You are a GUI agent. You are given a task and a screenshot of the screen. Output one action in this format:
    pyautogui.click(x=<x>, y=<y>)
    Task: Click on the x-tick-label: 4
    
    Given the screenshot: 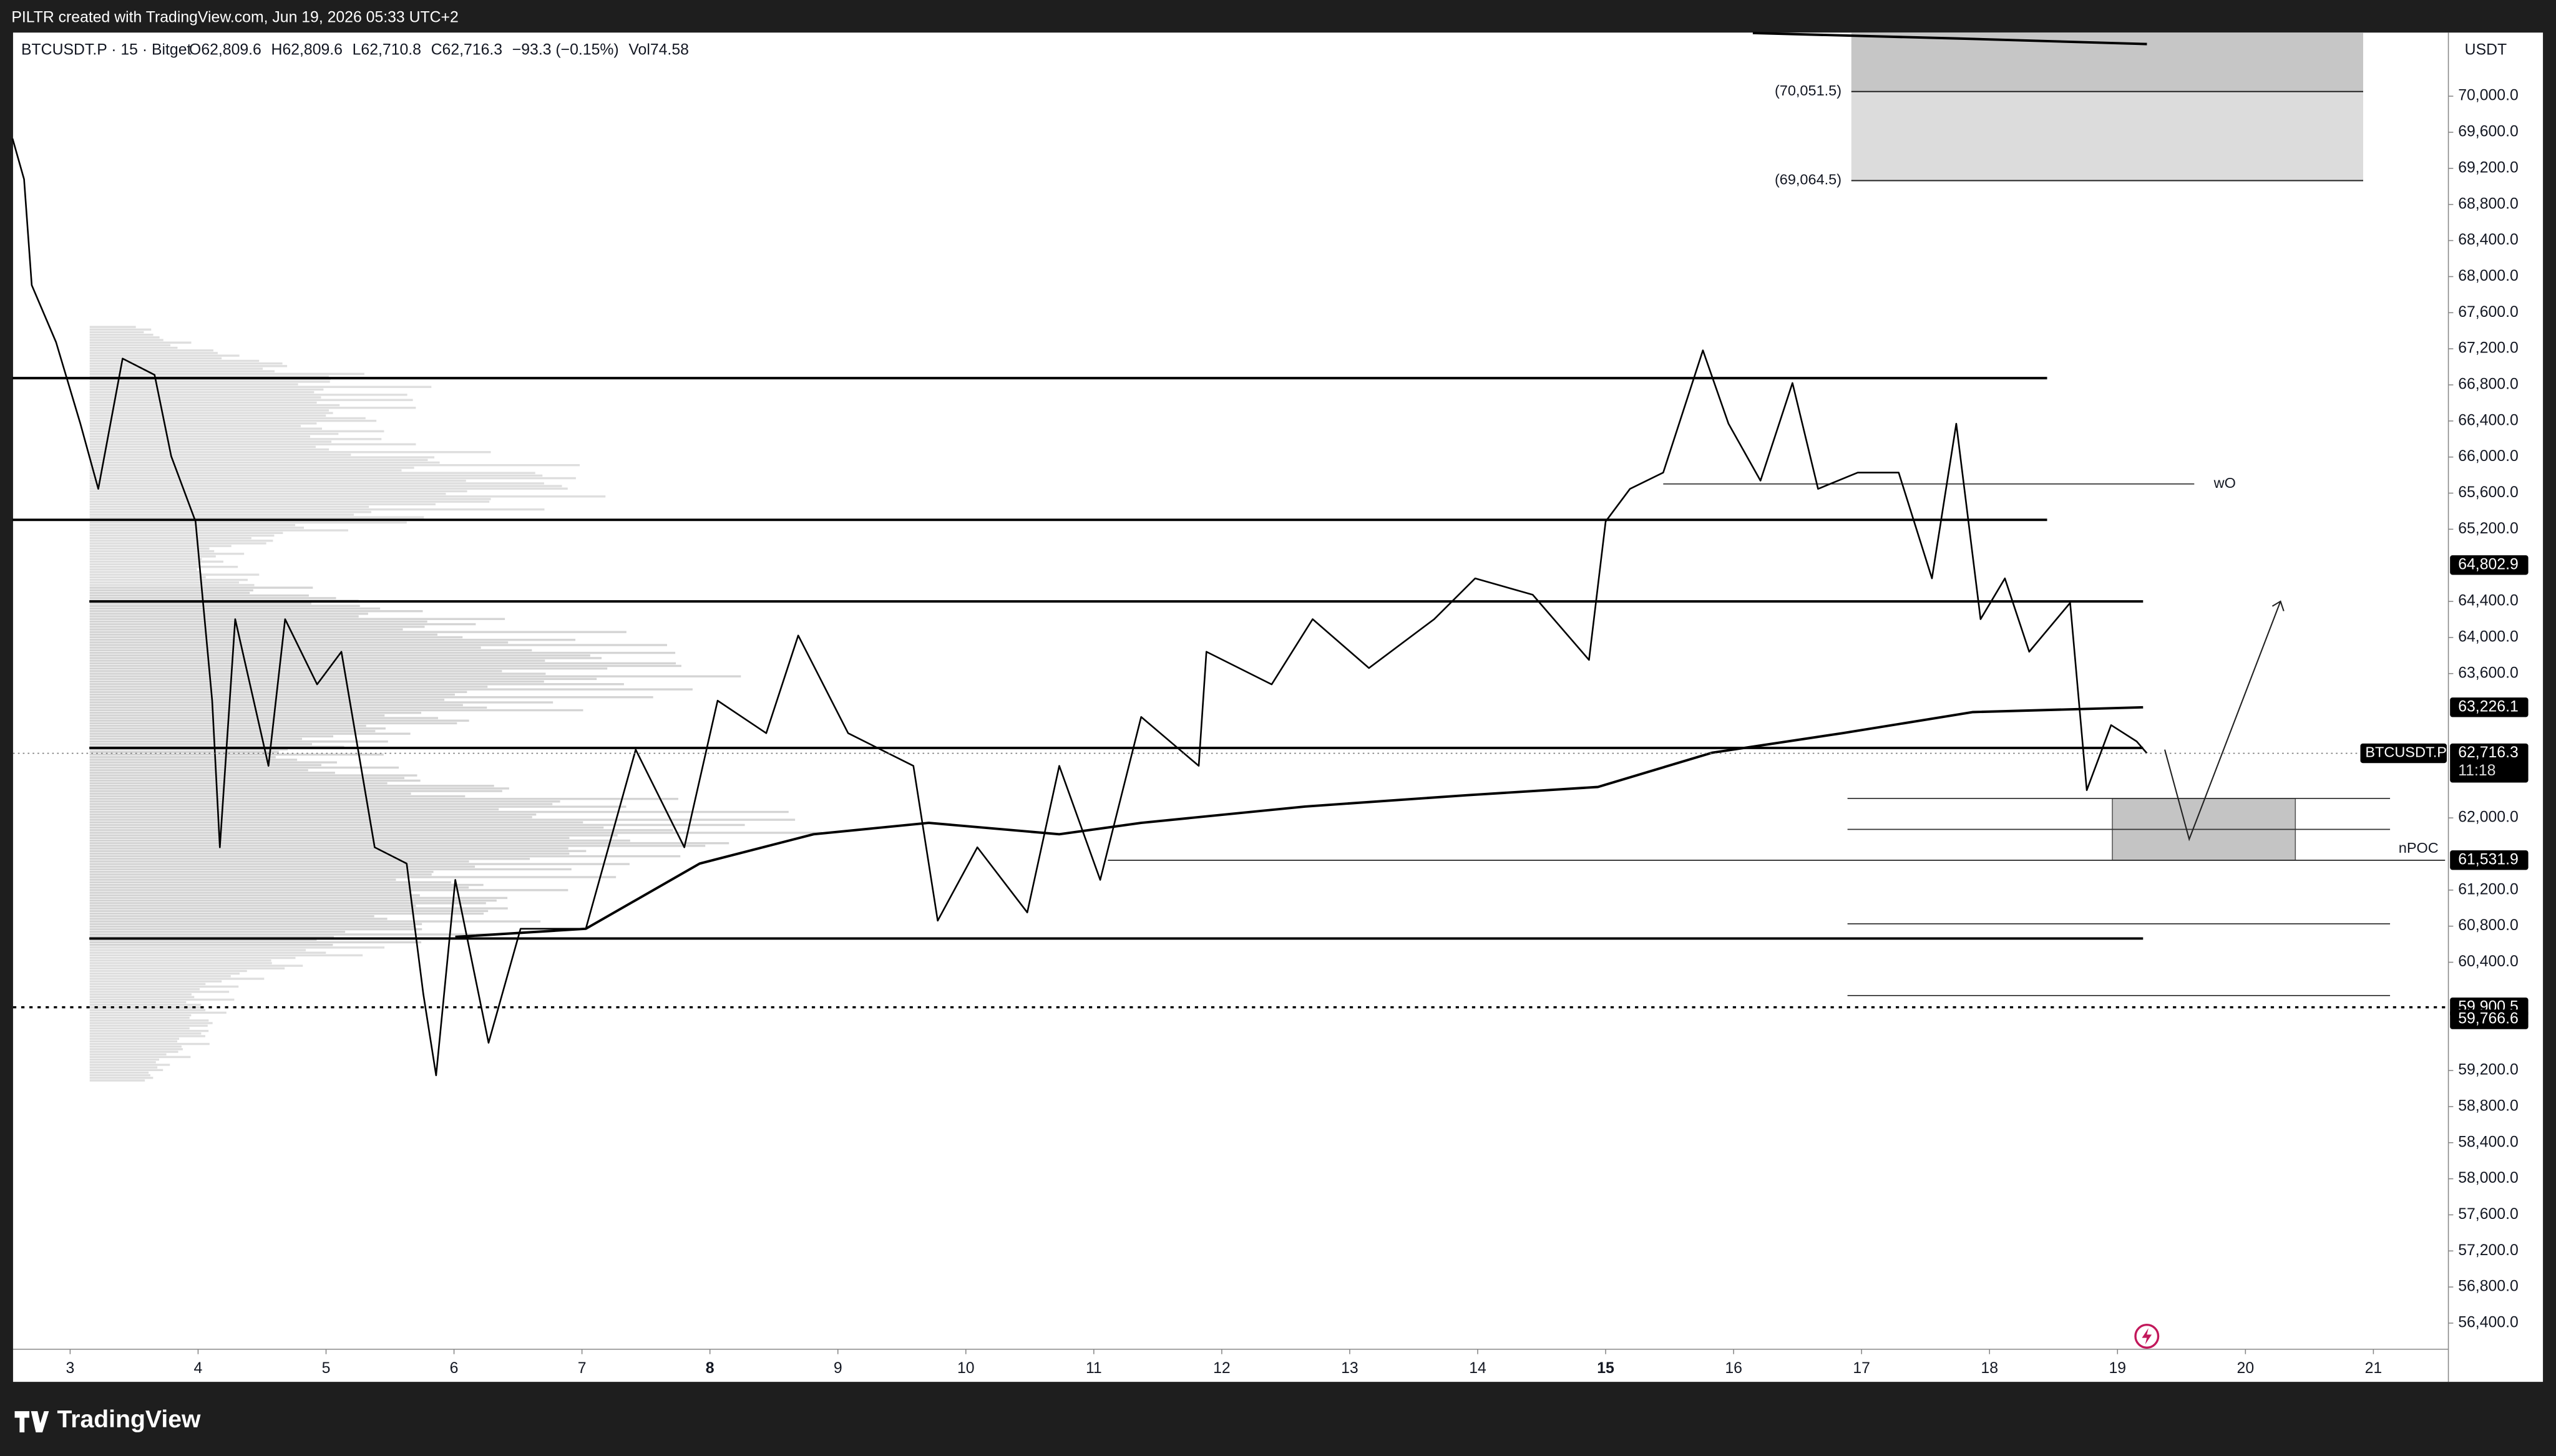 What is the action you would take?
    pyautogui.click(x=198, y=1369)
    